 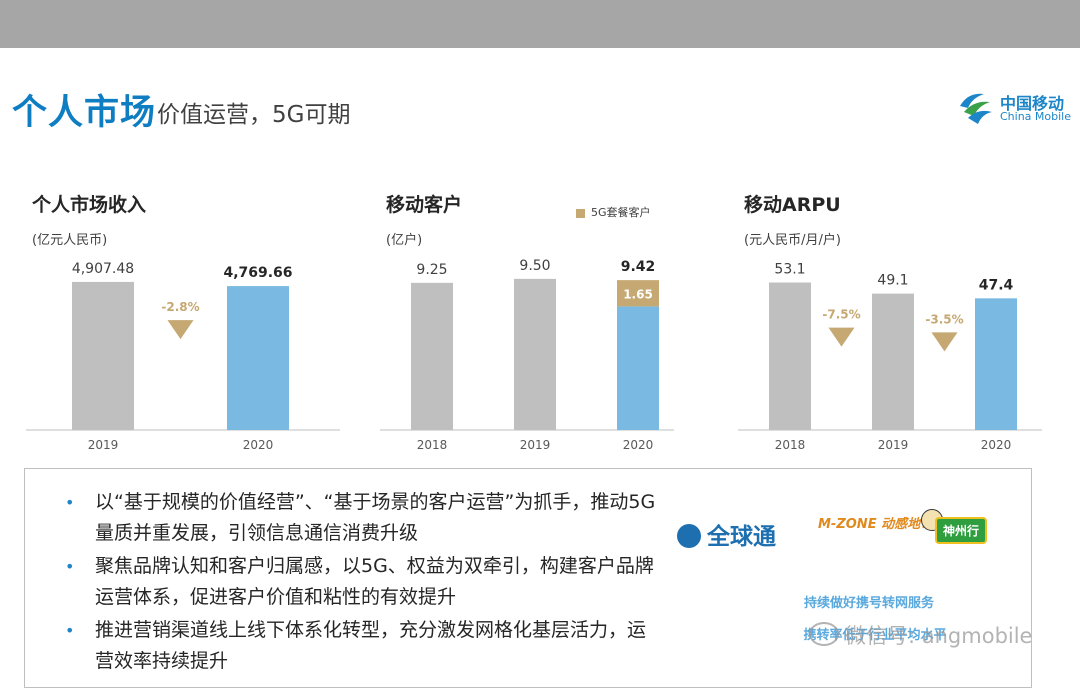 I want to click on service-line-1: 持续做好携号转网服务, so click(x=868, y=603).